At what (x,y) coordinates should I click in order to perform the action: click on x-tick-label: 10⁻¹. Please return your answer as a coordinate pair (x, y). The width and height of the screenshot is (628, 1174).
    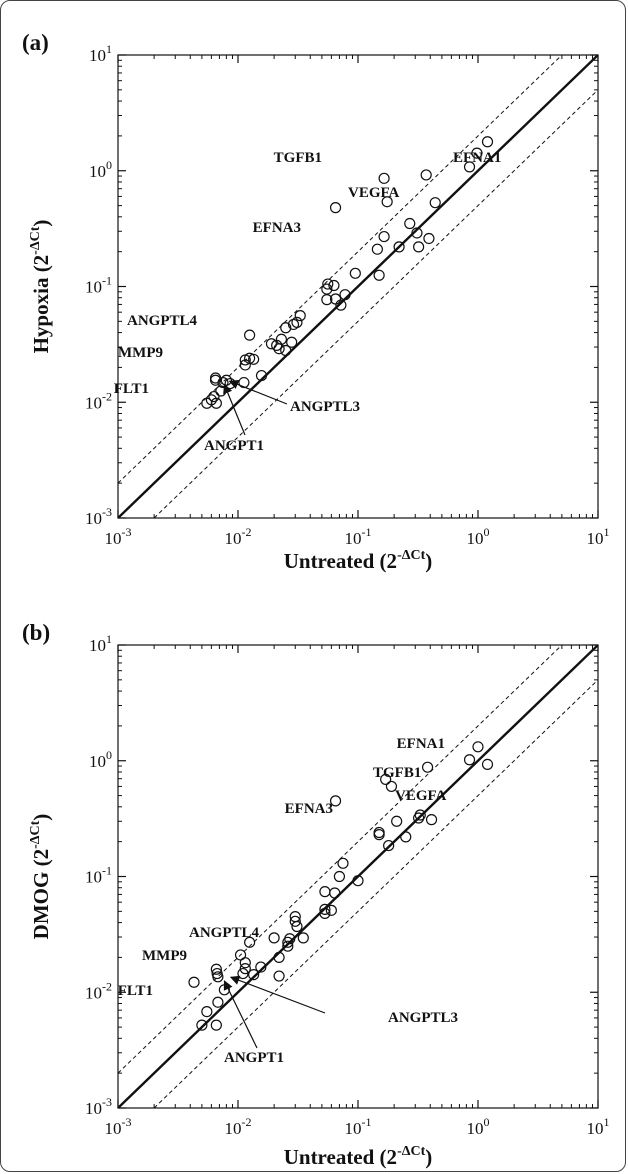
    Looking at the image, I should click on (358, 1126).